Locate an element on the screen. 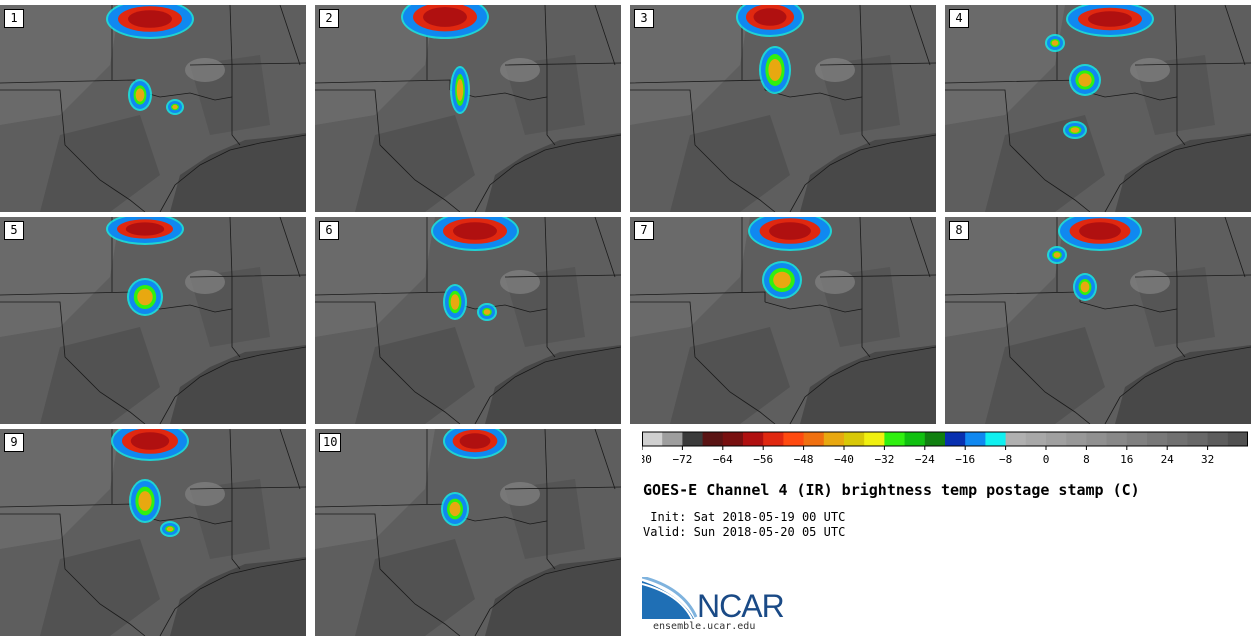  ensemble-member-panel: 10 is located at coordinates (468, 532).